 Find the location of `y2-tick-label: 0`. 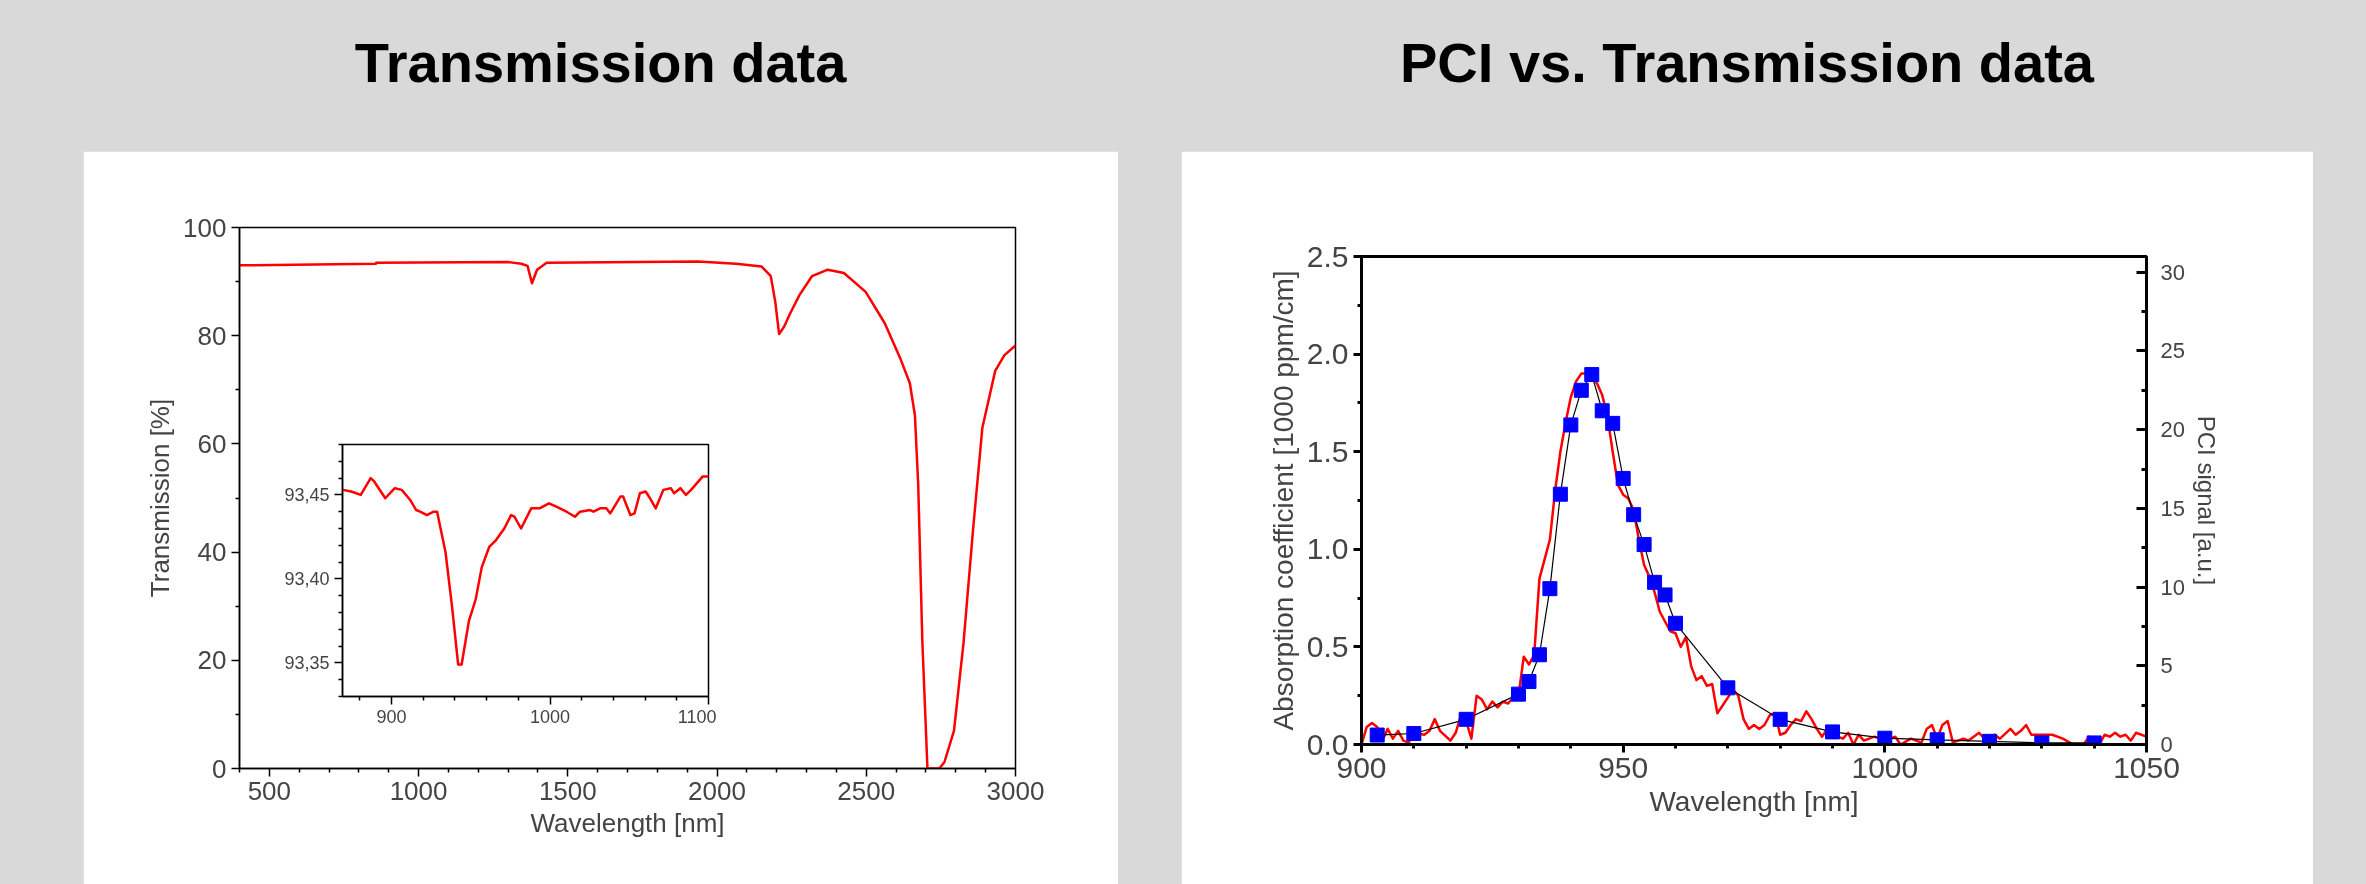

y2-tick-label: 0 is located at coordinates (2166, 744).